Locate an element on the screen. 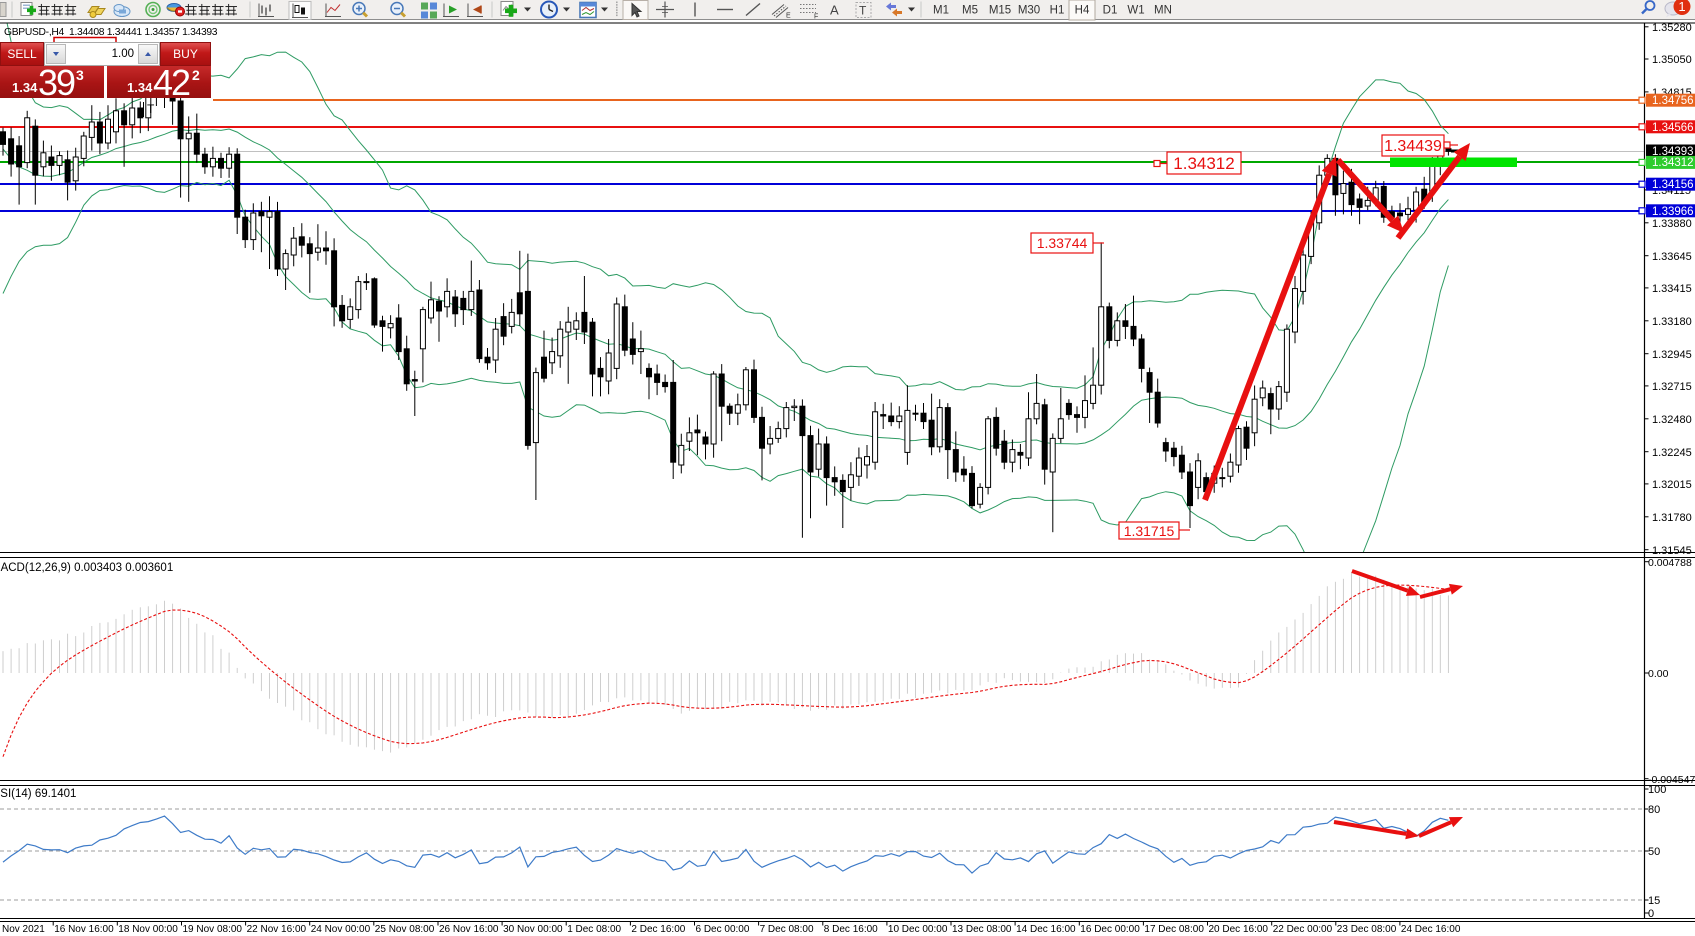 This screenshot has height=936, width=1695. svg-text: 1 Dec 08:00 is located at coordinates (594, 929).